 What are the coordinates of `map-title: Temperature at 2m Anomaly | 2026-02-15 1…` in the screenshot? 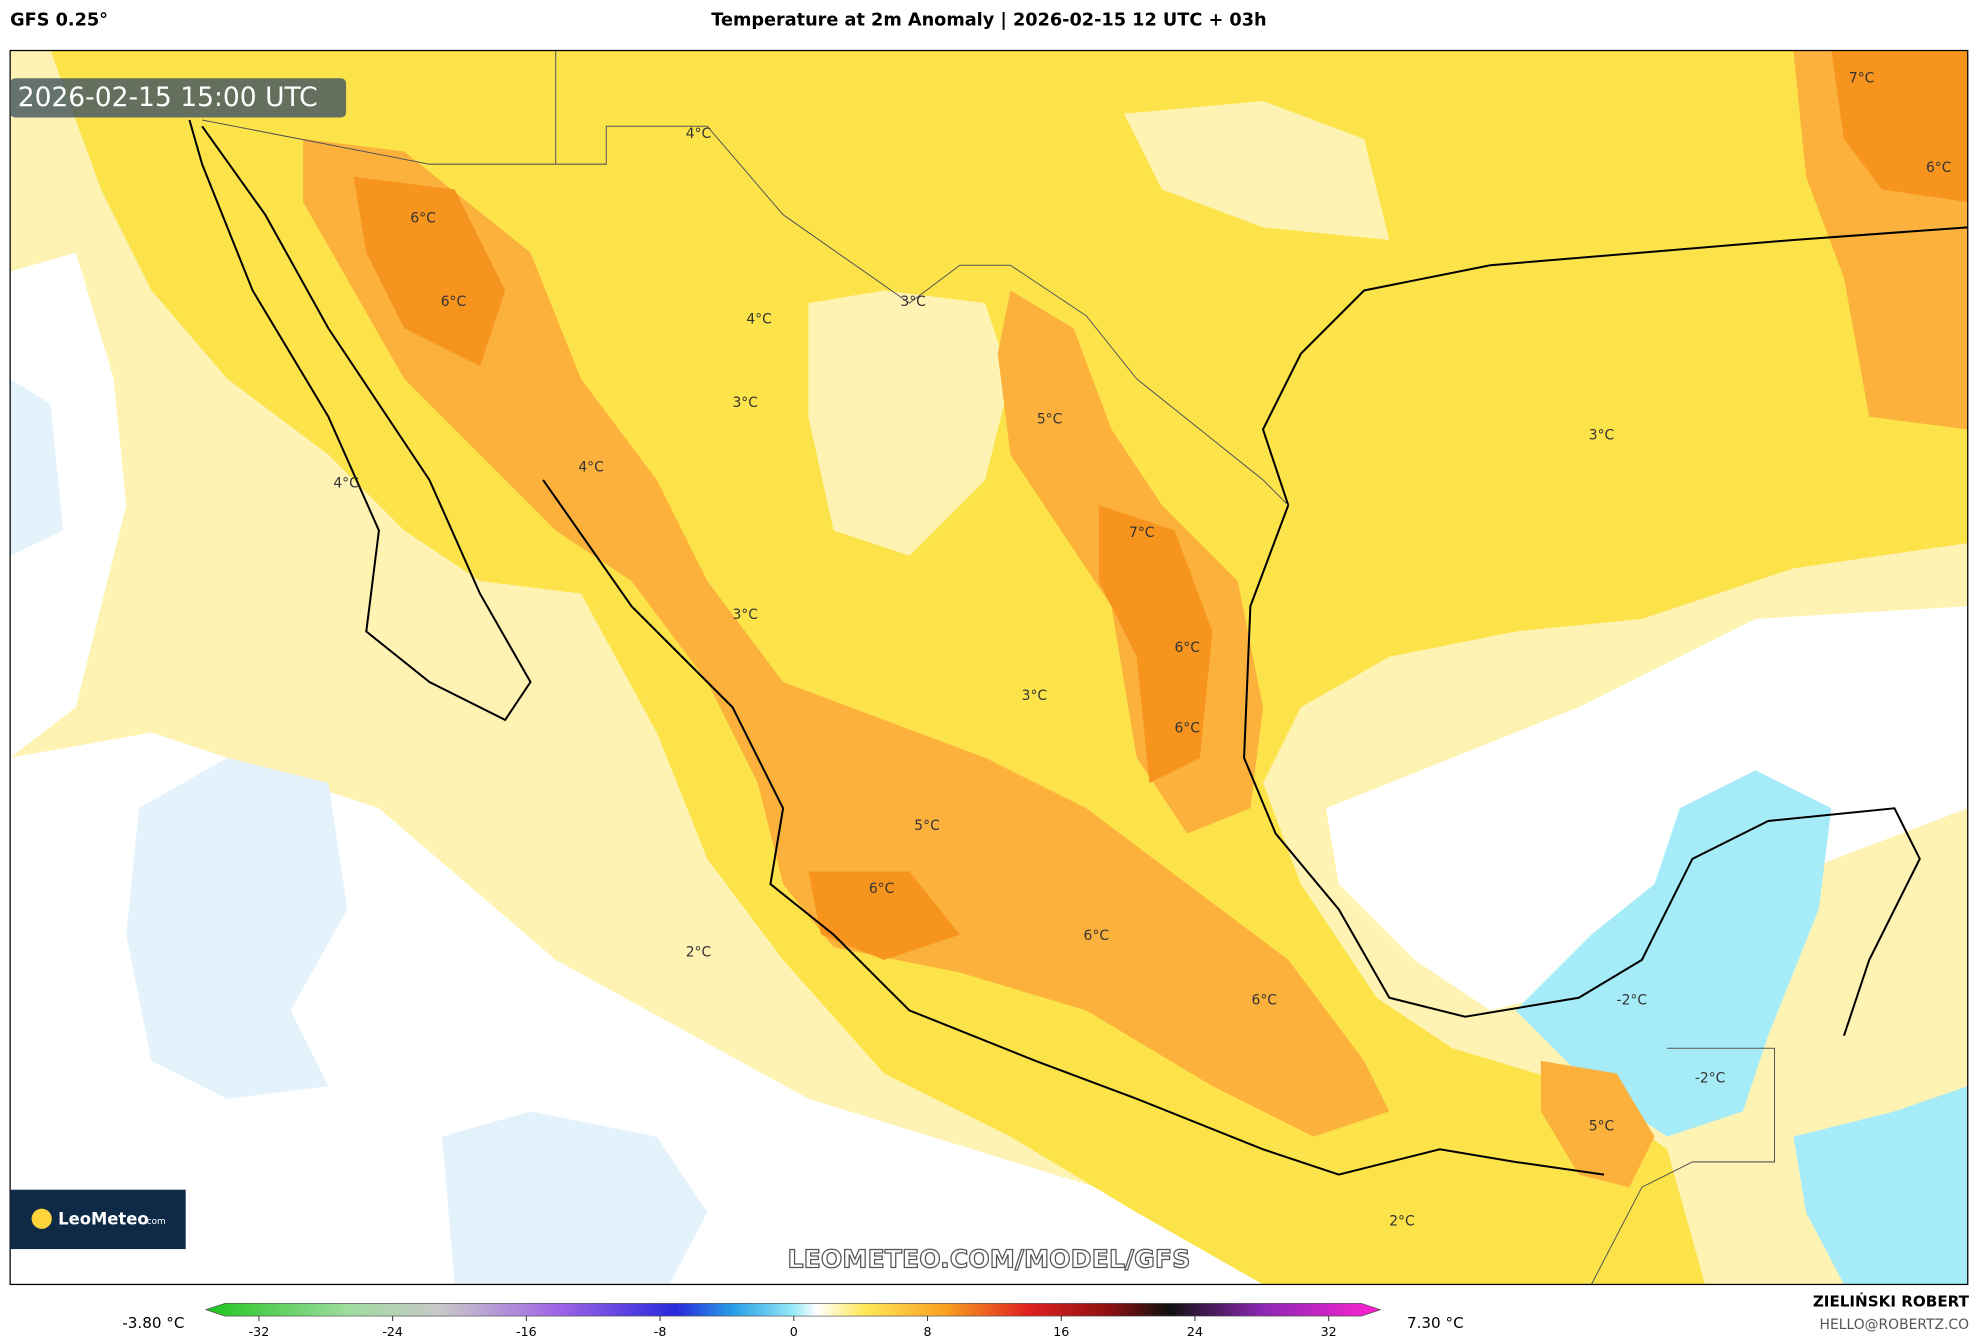 It's located at (988, 20).